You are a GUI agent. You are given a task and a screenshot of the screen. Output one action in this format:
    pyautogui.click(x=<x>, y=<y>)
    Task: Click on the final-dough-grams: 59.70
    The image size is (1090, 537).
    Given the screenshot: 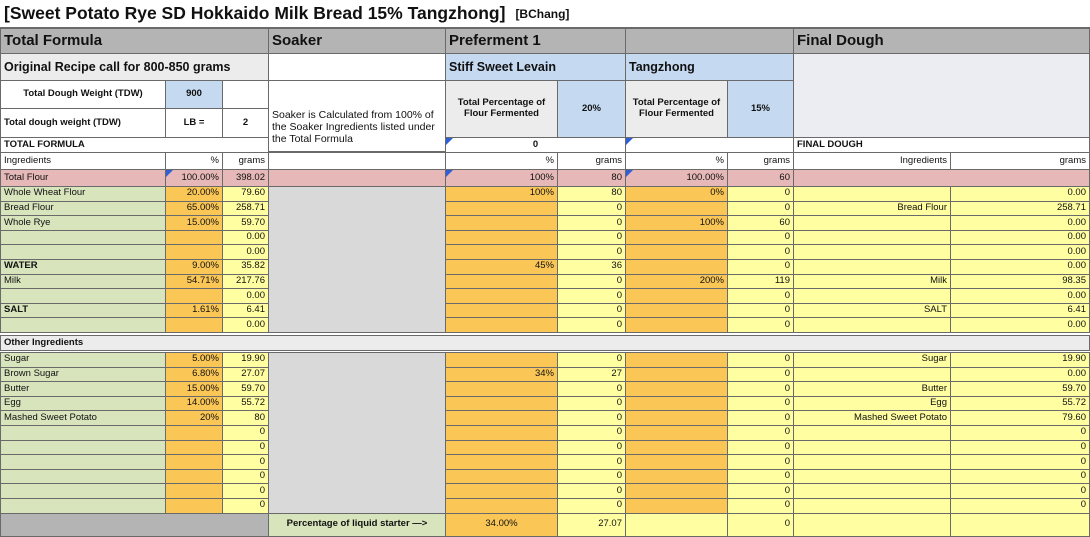 What is the action you would take?
    pyautogui.click(x=1020, y=389)
    